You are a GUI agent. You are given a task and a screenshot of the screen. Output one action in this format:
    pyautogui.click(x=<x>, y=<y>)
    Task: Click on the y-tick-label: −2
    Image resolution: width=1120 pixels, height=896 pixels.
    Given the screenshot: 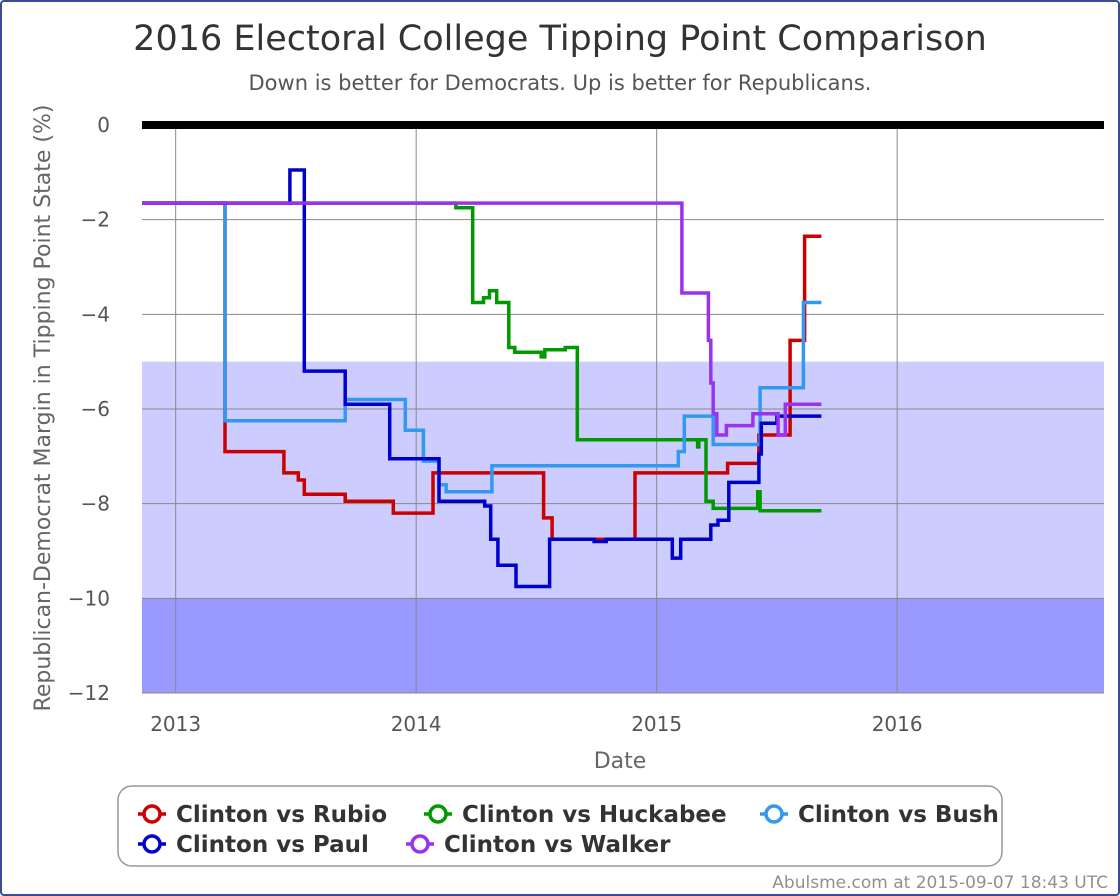 What is the action you would take?
    pyautogui.click(x=95, y=220)
    